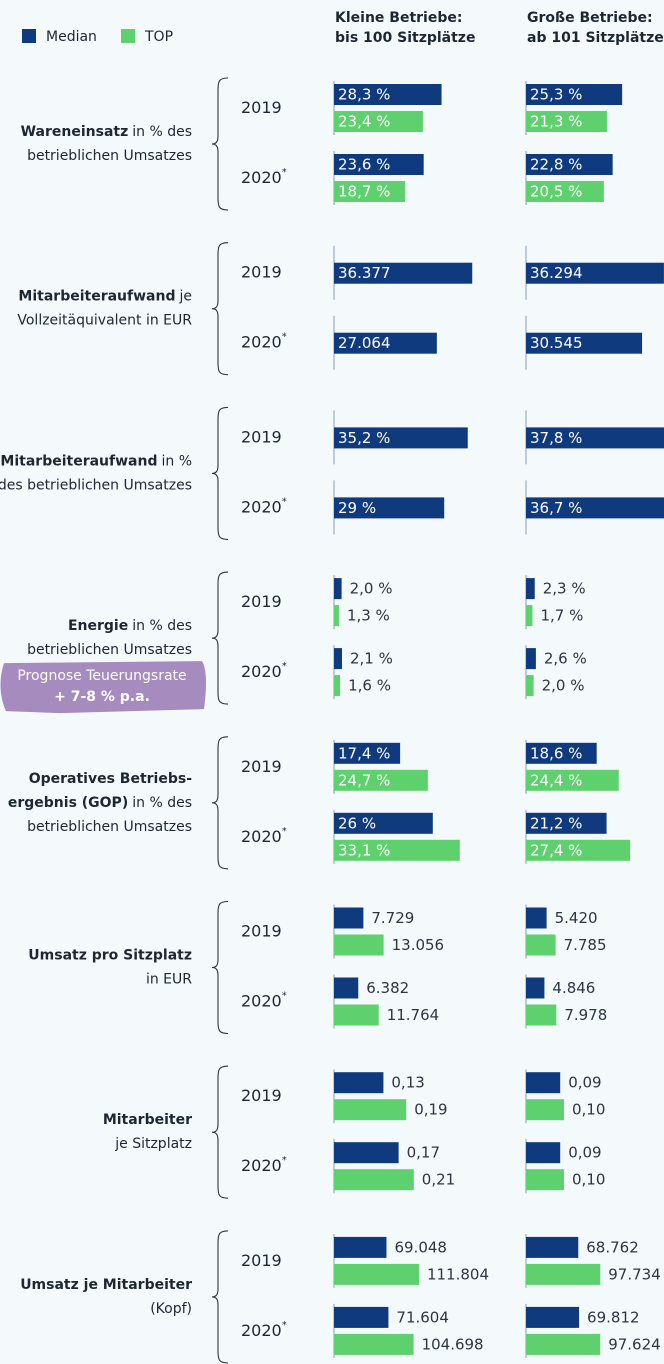 The image size is (664, 1364). What do you see at coordinates (75, 132) in the screenshot?
I see `text-run: Wareneinsatz` at bounding box center [75, 132].